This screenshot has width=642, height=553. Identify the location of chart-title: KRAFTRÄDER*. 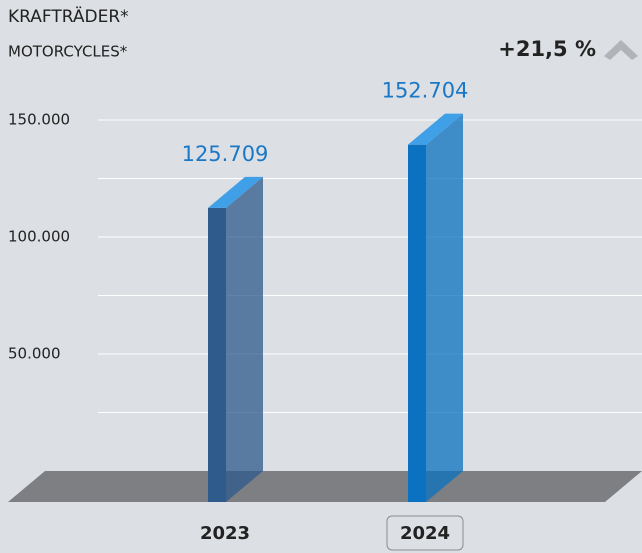
(68, 16).